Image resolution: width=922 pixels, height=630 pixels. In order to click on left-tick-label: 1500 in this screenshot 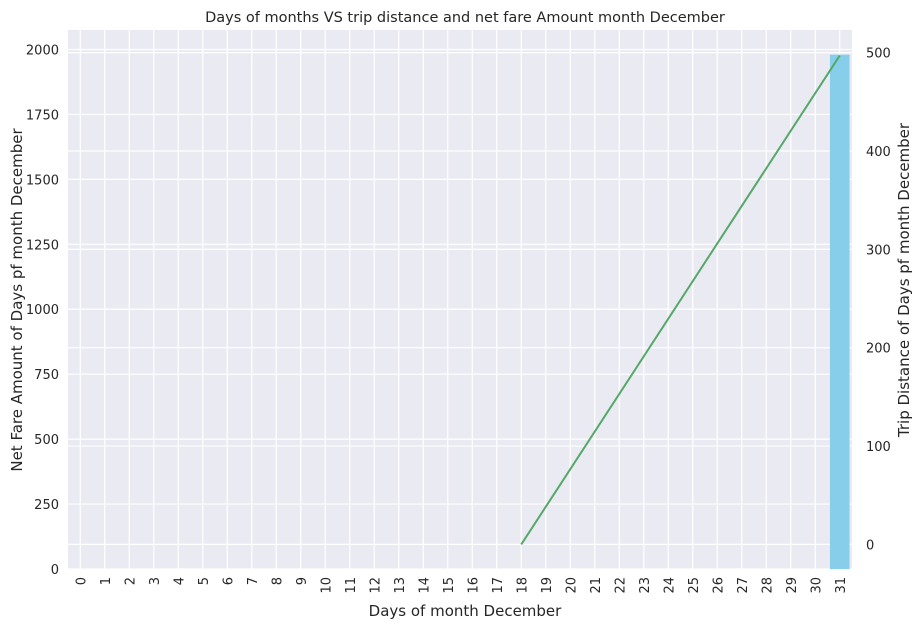, I will do `click(42, 180)`.